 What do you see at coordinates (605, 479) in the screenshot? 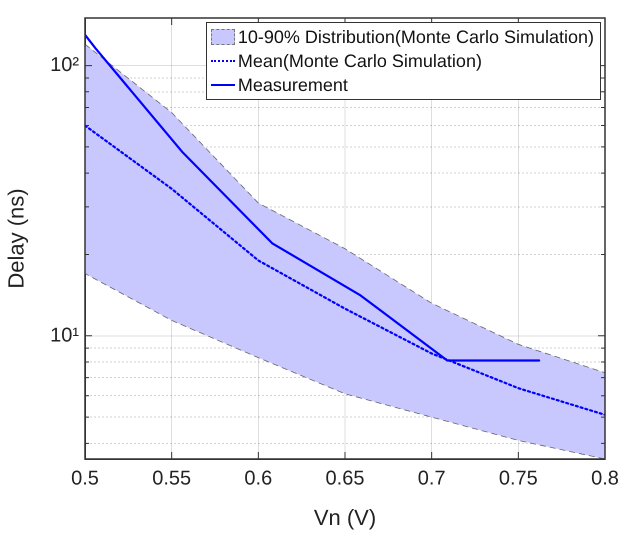
I see `x-tick-label: 0.8` at bounding box center [605, 479].